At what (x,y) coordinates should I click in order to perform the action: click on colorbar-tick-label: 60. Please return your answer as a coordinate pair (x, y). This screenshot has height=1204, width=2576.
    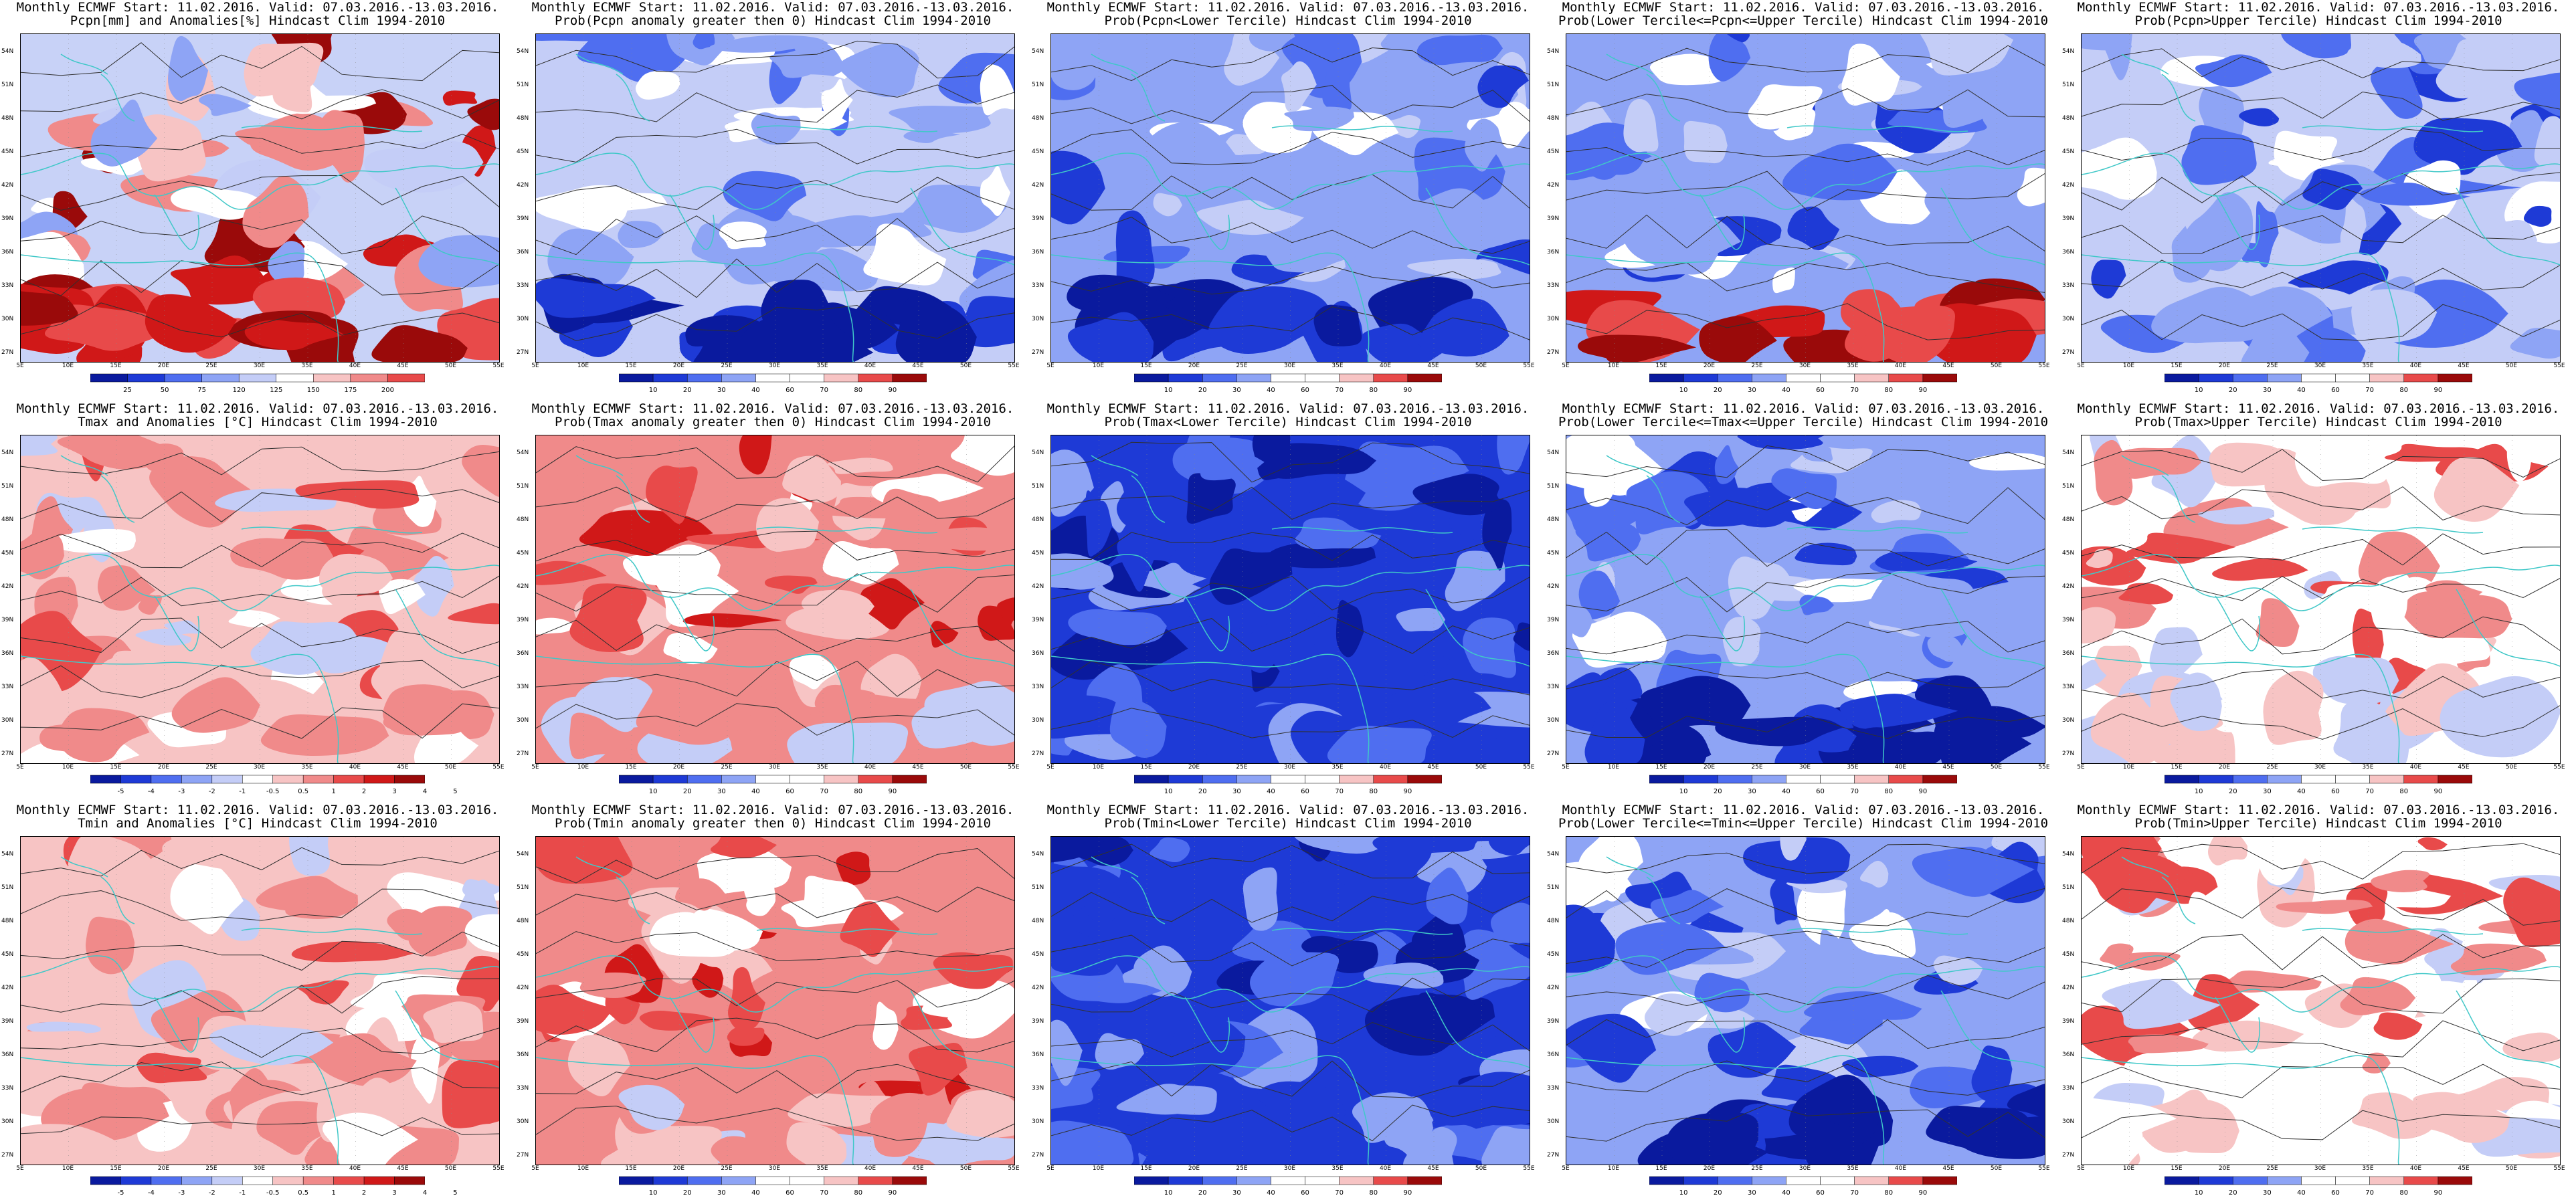
    Looking at the image, I should click on (1305, 390).